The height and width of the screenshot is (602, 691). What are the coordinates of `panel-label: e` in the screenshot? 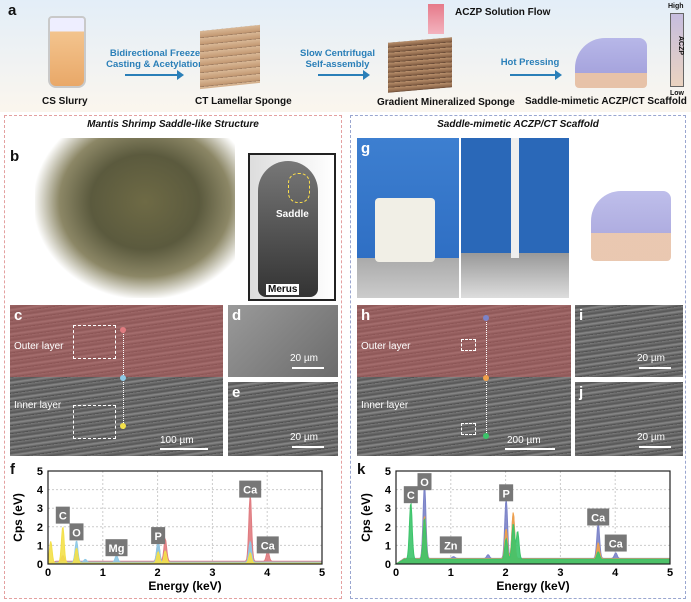 It's located at (236, 392).